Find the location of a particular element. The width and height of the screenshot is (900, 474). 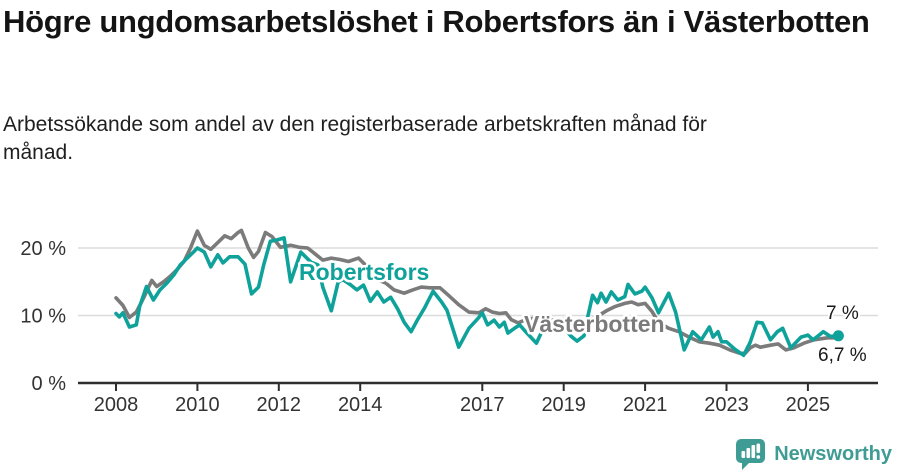

newsworthy-logo: Newsworthy is located at coordinates (813, 454).